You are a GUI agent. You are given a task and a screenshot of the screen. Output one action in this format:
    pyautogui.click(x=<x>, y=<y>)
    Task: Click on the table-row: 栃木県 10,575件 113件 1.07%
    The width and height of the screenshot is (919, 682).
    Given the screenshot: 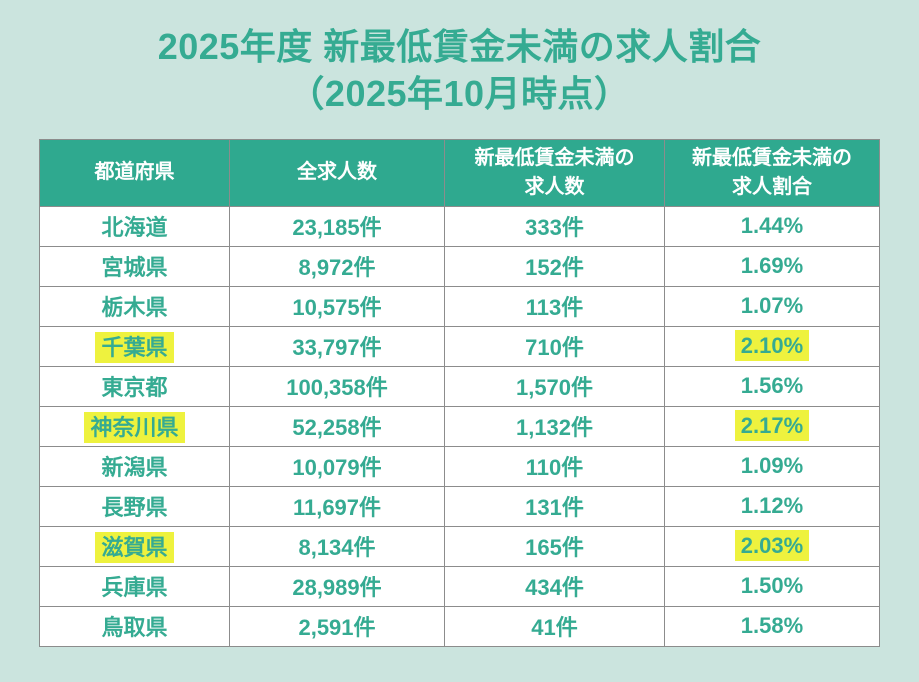 What is the action you would take?
    pyautogui.click(x=459, y=306)
    